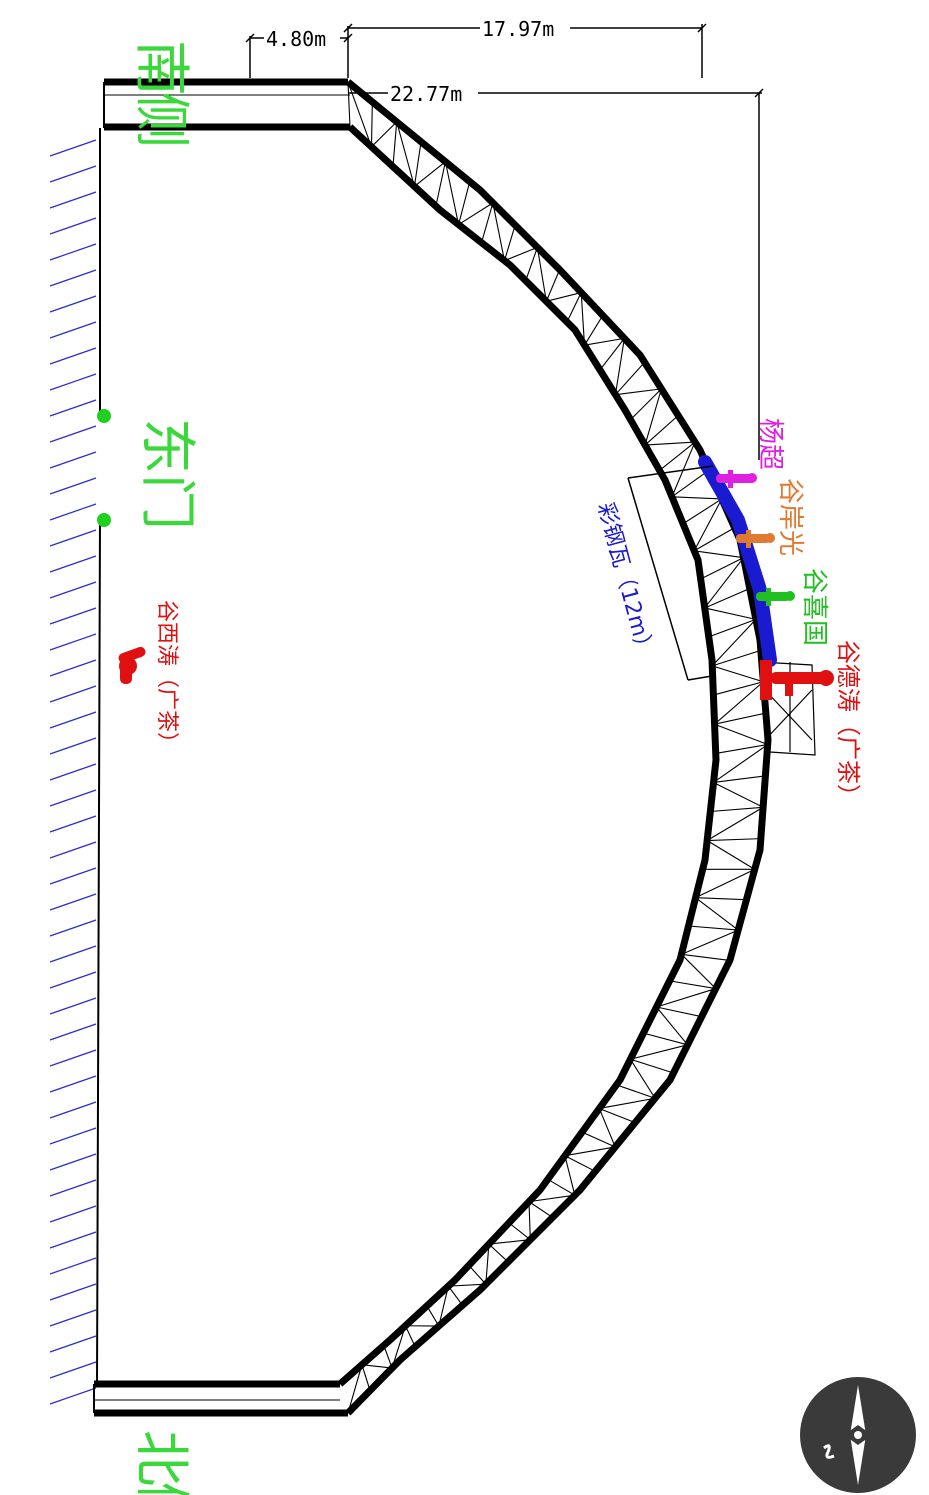 The height and width of the screenshot is (1495, 929). Describe the element at coordinates (736, 479) in the screenshot. I see `worker-1-marker` at that location.